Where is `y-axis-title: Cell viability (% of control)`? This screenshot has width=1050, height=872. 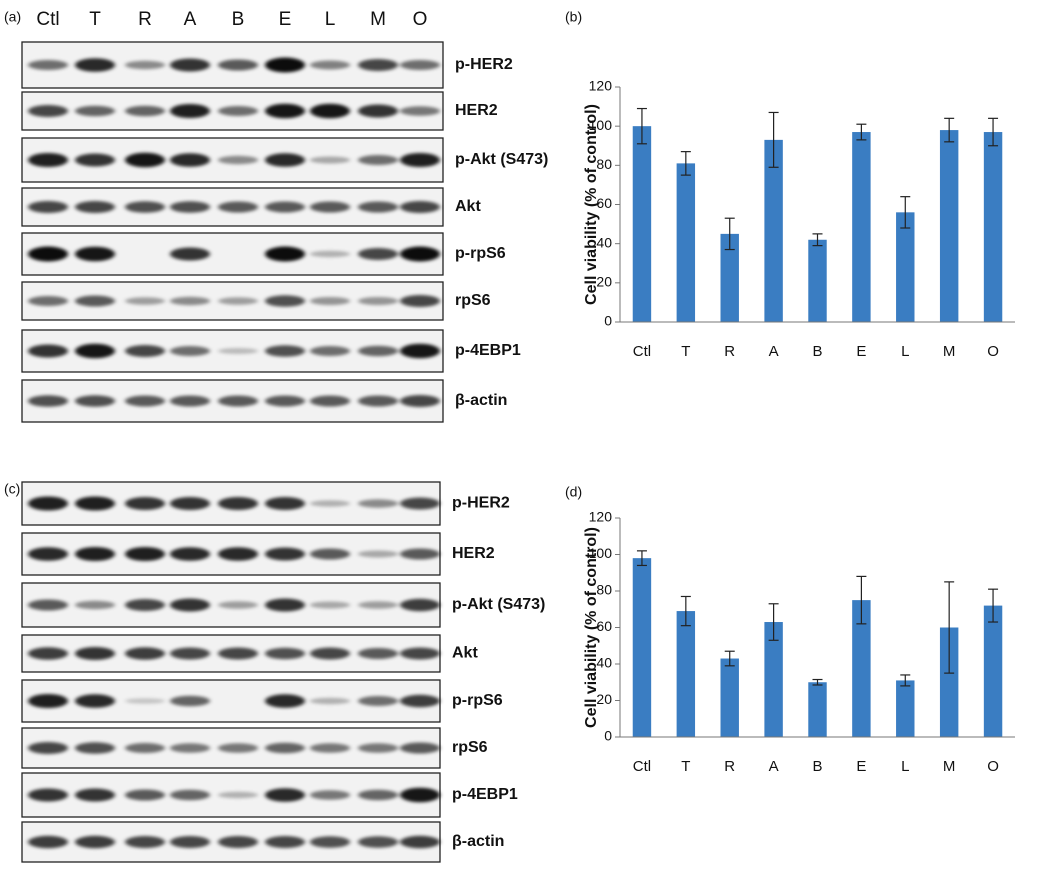 y-axis-title: Cell viability (% of control) is located at coordinates (591, 627).